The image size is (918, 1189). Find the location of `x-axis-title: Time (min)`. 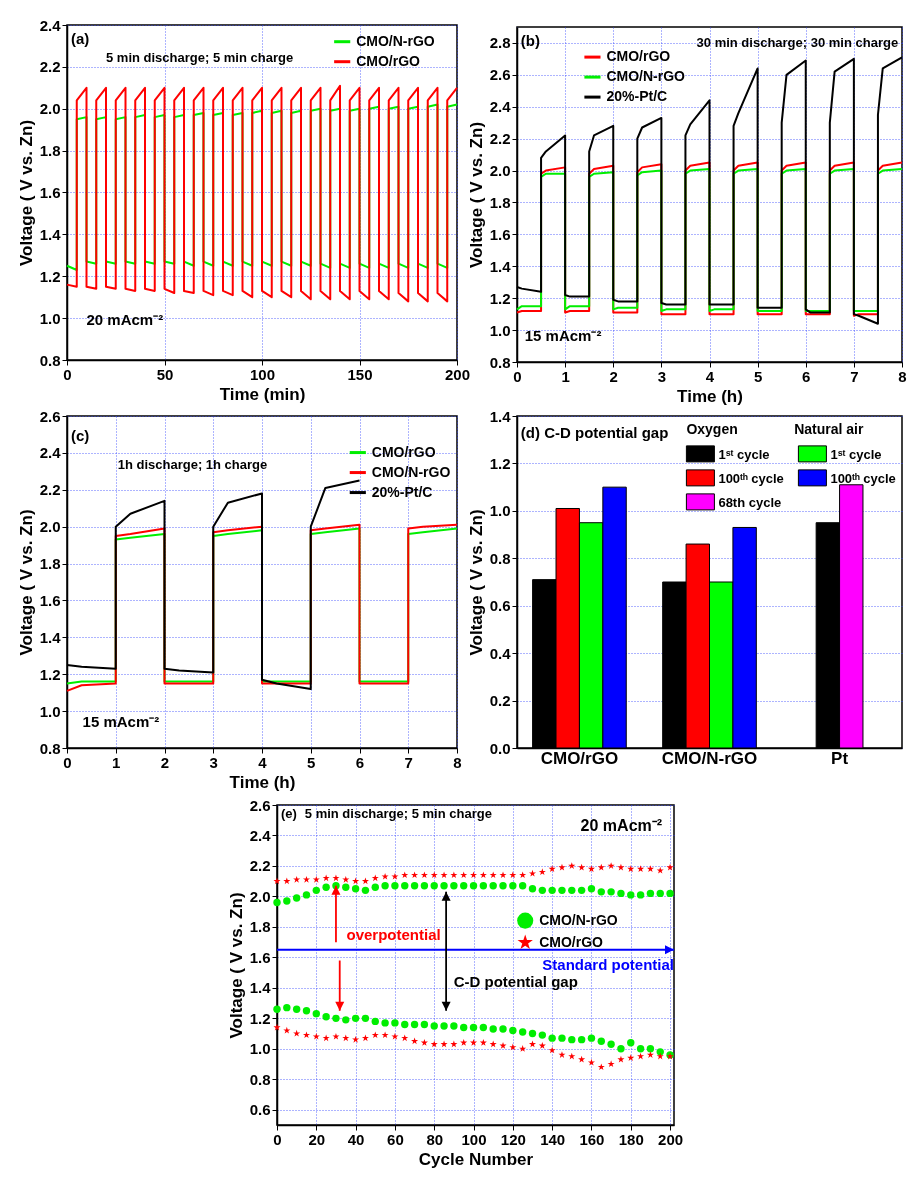

x-axis-title: Time (min) is located at coordinates (262, 394).